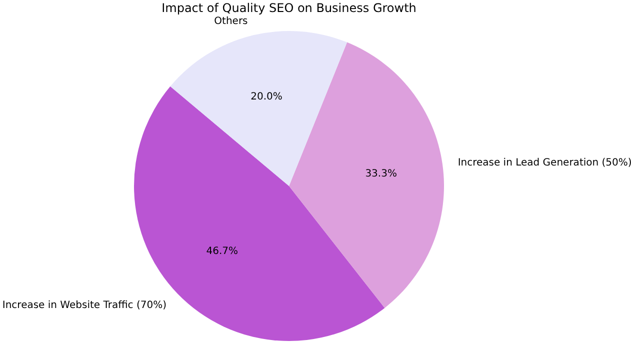 This screenshot has height=345, width=631. Describe the element at coordinates (222, 252) in the screenshot. I see `data-label: 46.7%` at that location.